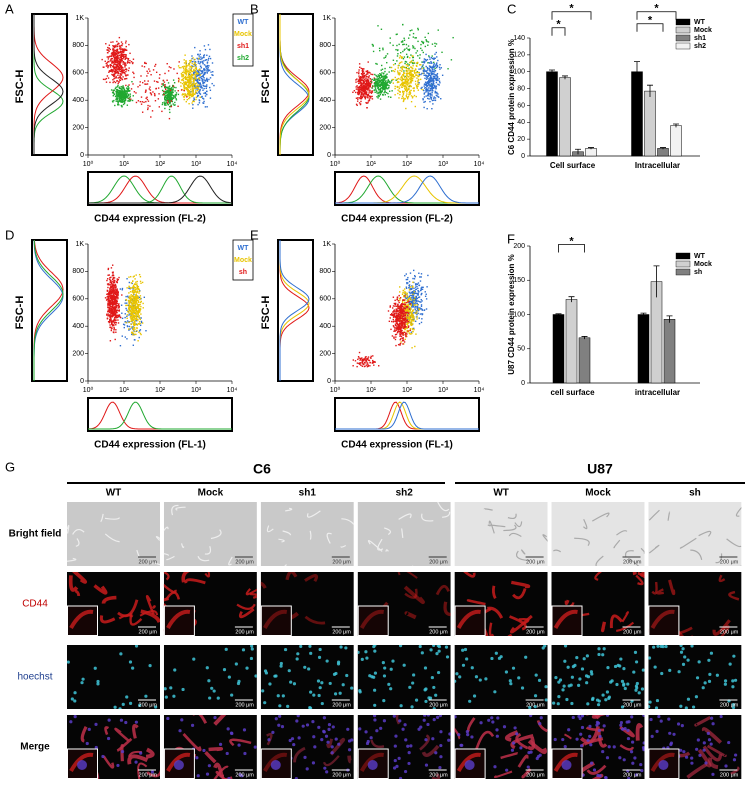 The image size is (750, 785). What do you see at coordinates (479, 164) in the screenshot?
I see `x-tick-label: 10⁴` at bounding box center [479, 164].